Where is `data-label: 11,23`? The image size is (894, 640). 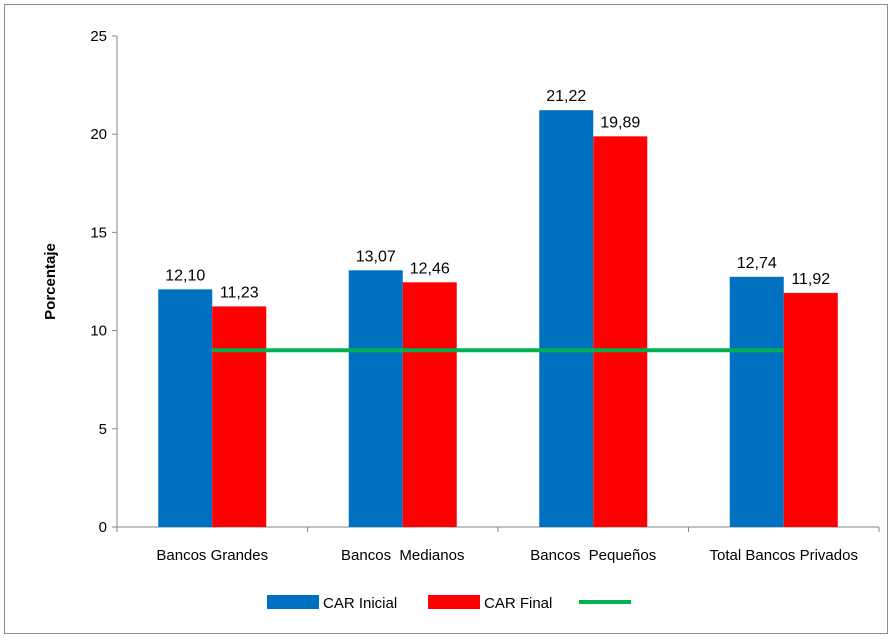 data-label: 11,23 is located at coordinates (239, 292).